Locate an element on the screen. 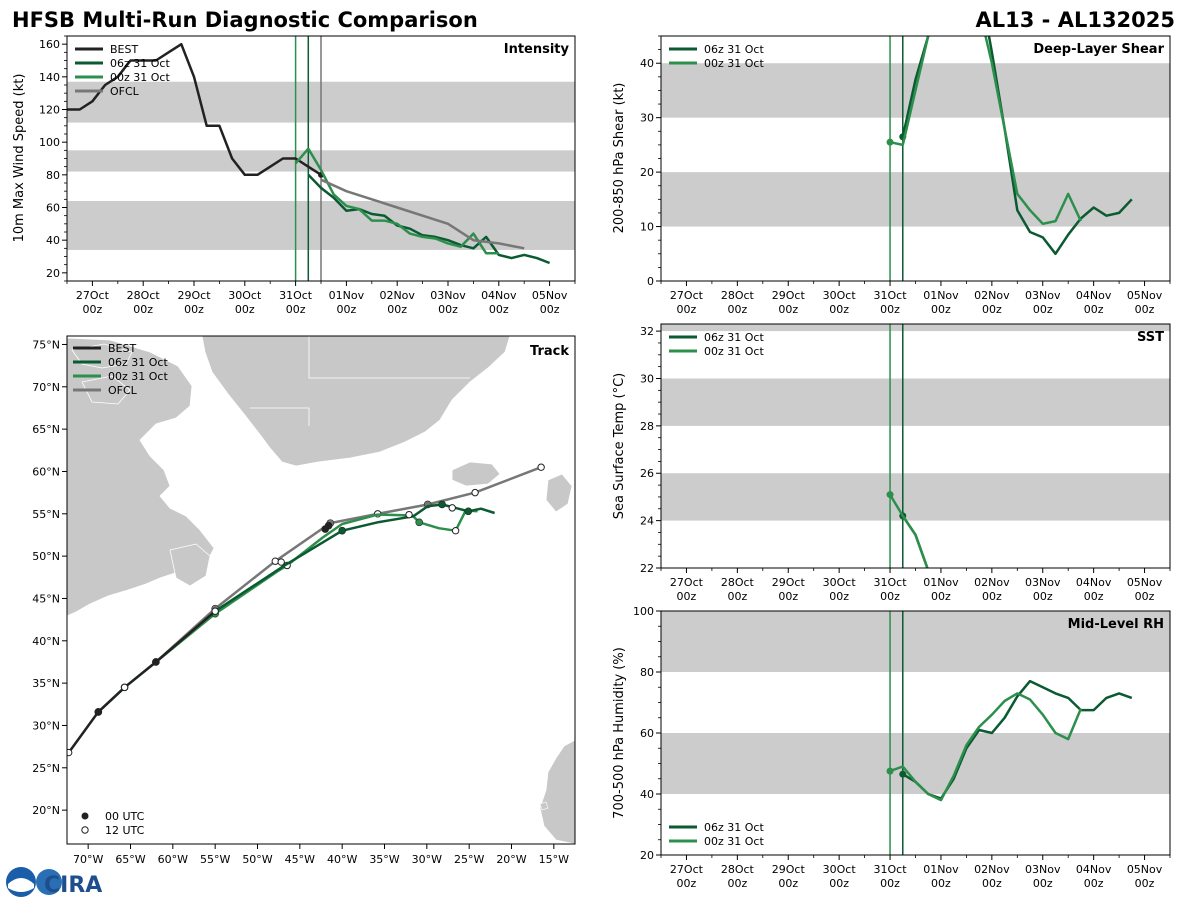 This screenshot has width=1200, height=900. track-ytick-label: 55°N is located at coordinates (46, 514).